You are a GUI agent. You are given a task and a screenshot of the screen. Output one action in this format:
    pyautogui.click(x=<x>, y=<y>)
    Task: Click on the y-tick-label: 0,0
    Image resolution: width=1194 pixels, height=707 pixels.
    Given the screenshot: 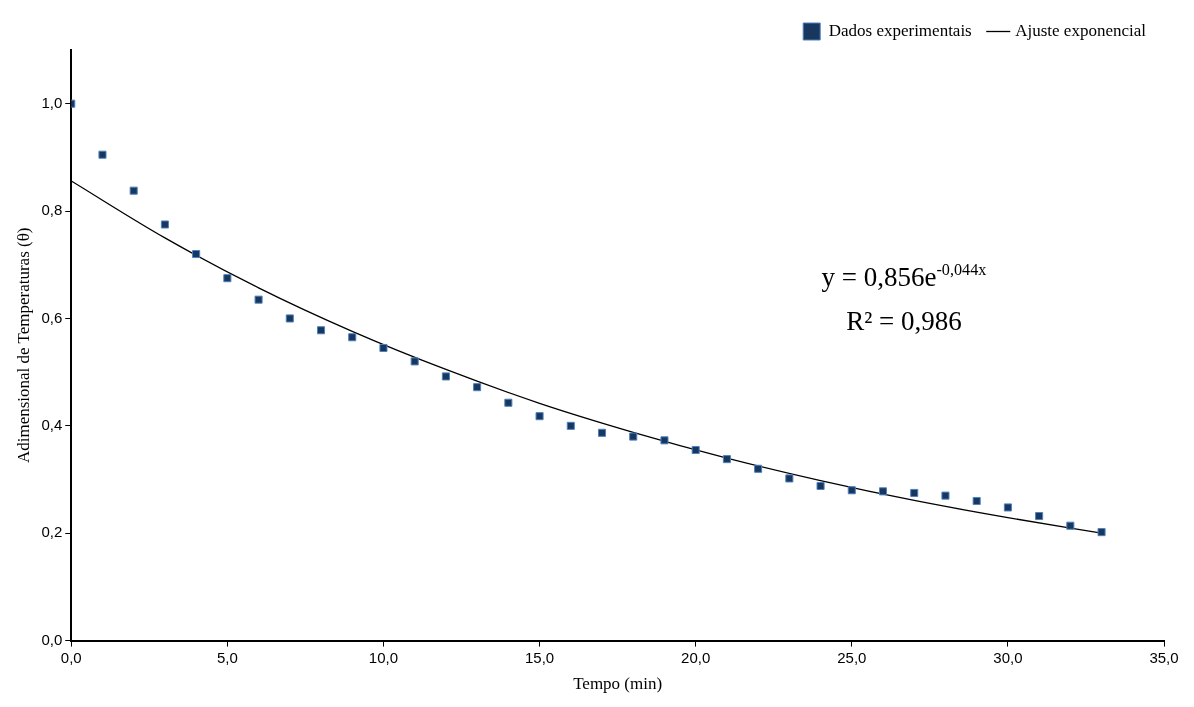 What is the action you would take?
    pyautogui.click(x=52, y=639)
    